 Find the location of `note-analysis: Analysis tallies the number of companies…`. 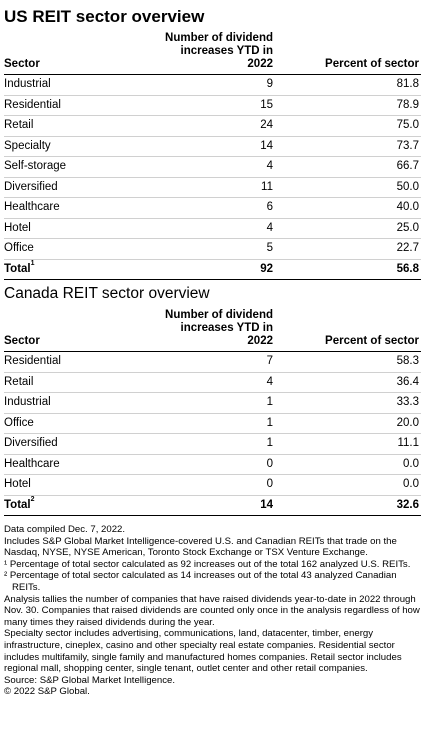

note-analysis: Analysis tallies the number of companies… is located at coordinates (212, 610).